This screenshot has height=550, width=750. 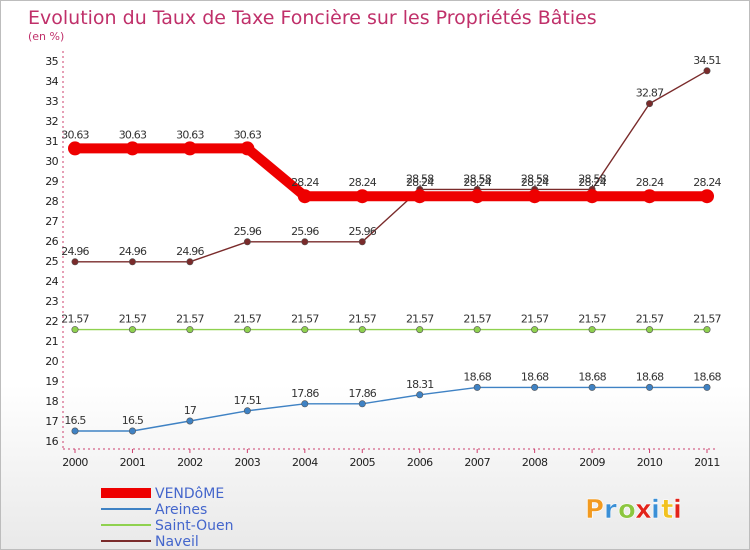 What do you see at coordinates (189, 494) in the screenshot?
I see `legend-label: VENDôME` at bounding box center [189, 494].